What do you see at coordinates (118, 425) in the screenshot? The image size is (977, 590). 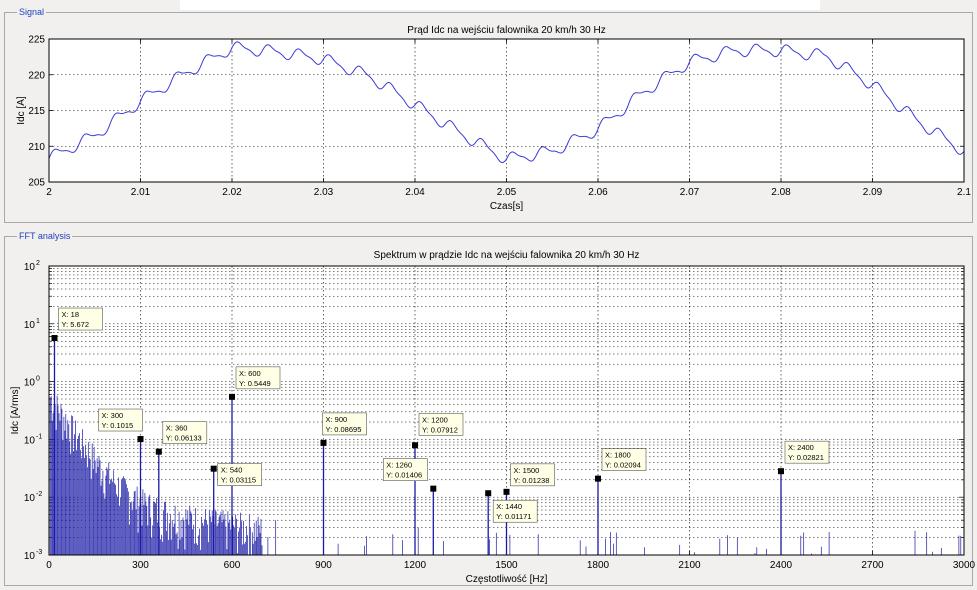 I see `fft-datatip-y: Y: 0.1015` at bounding box center [118, 425].